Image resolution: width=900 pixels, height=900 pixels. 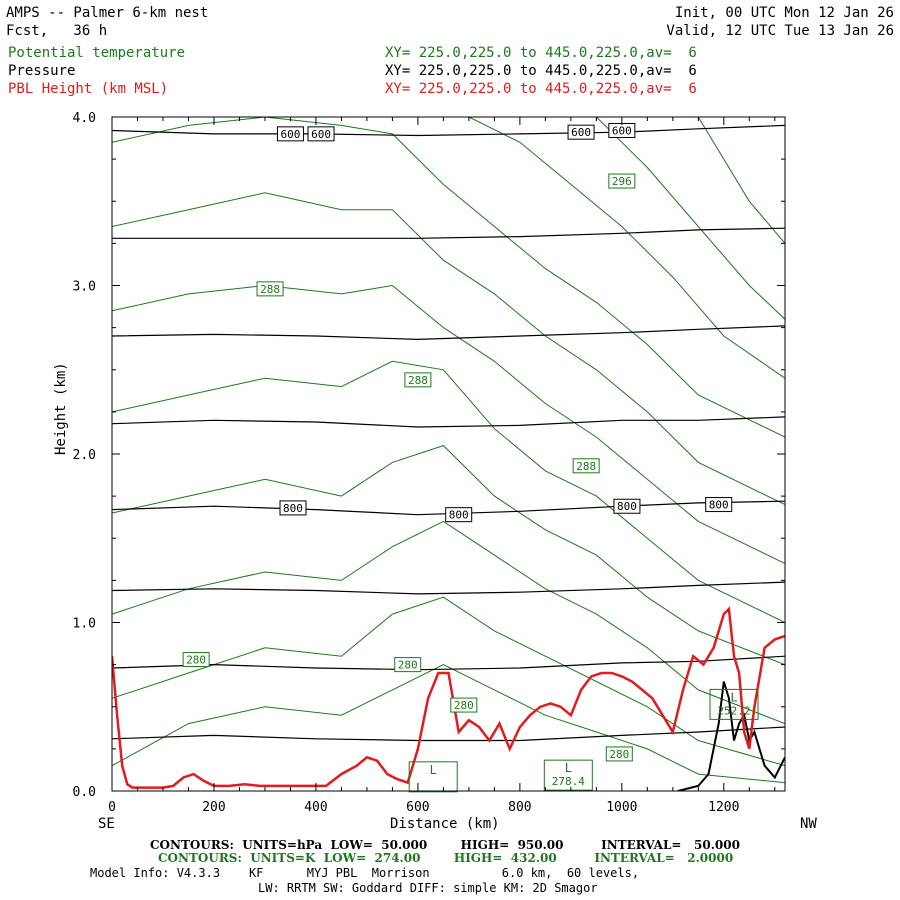 I want to click on low-marker-0: L, so click(x=433, y=777).